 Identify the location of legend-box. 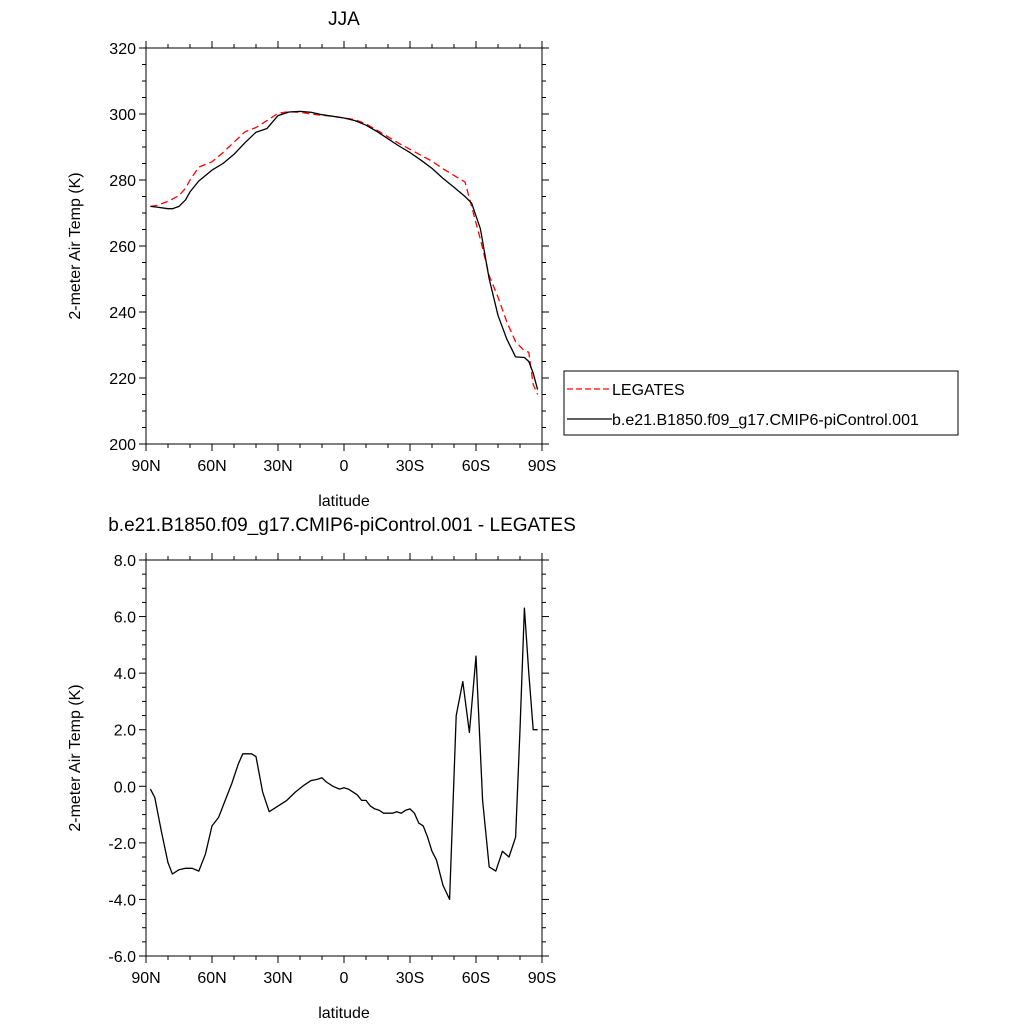
(761, 403).